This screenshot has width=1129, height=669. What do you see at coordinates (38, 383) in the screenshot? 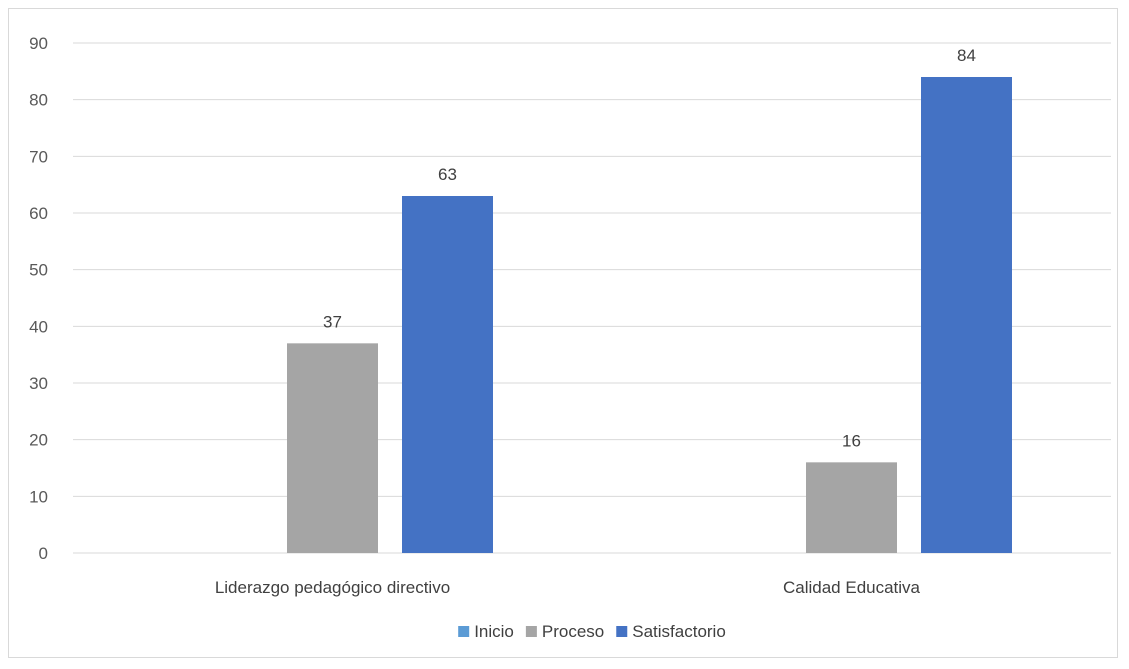
I see `y-tick-label: 30` at bounding box center [38, 383].